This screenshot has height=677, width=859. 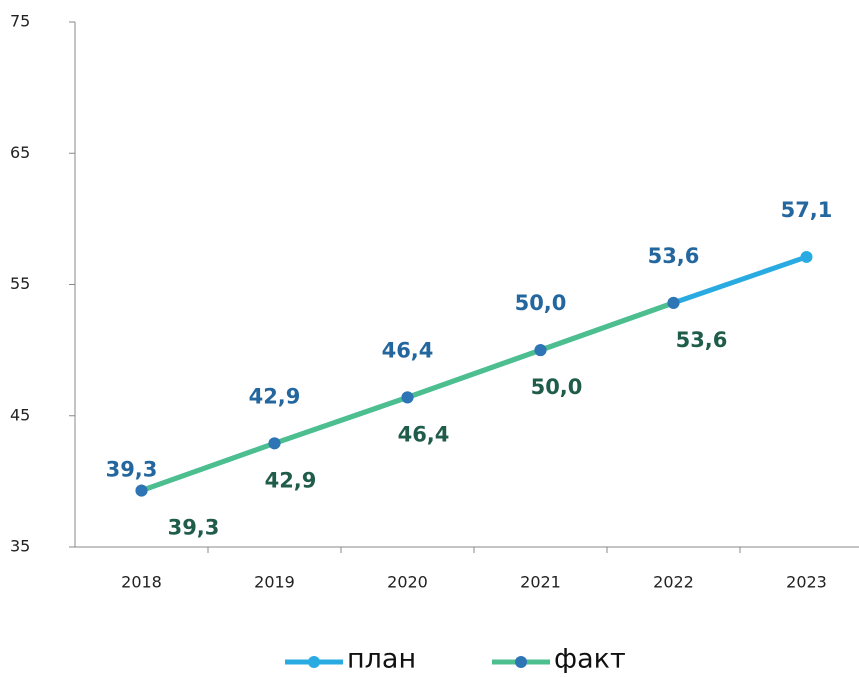 What do you see at coordinates (540, 582) in the screenshot?
I see `x-tick-label: 2021` at bounding box center [540, 582].